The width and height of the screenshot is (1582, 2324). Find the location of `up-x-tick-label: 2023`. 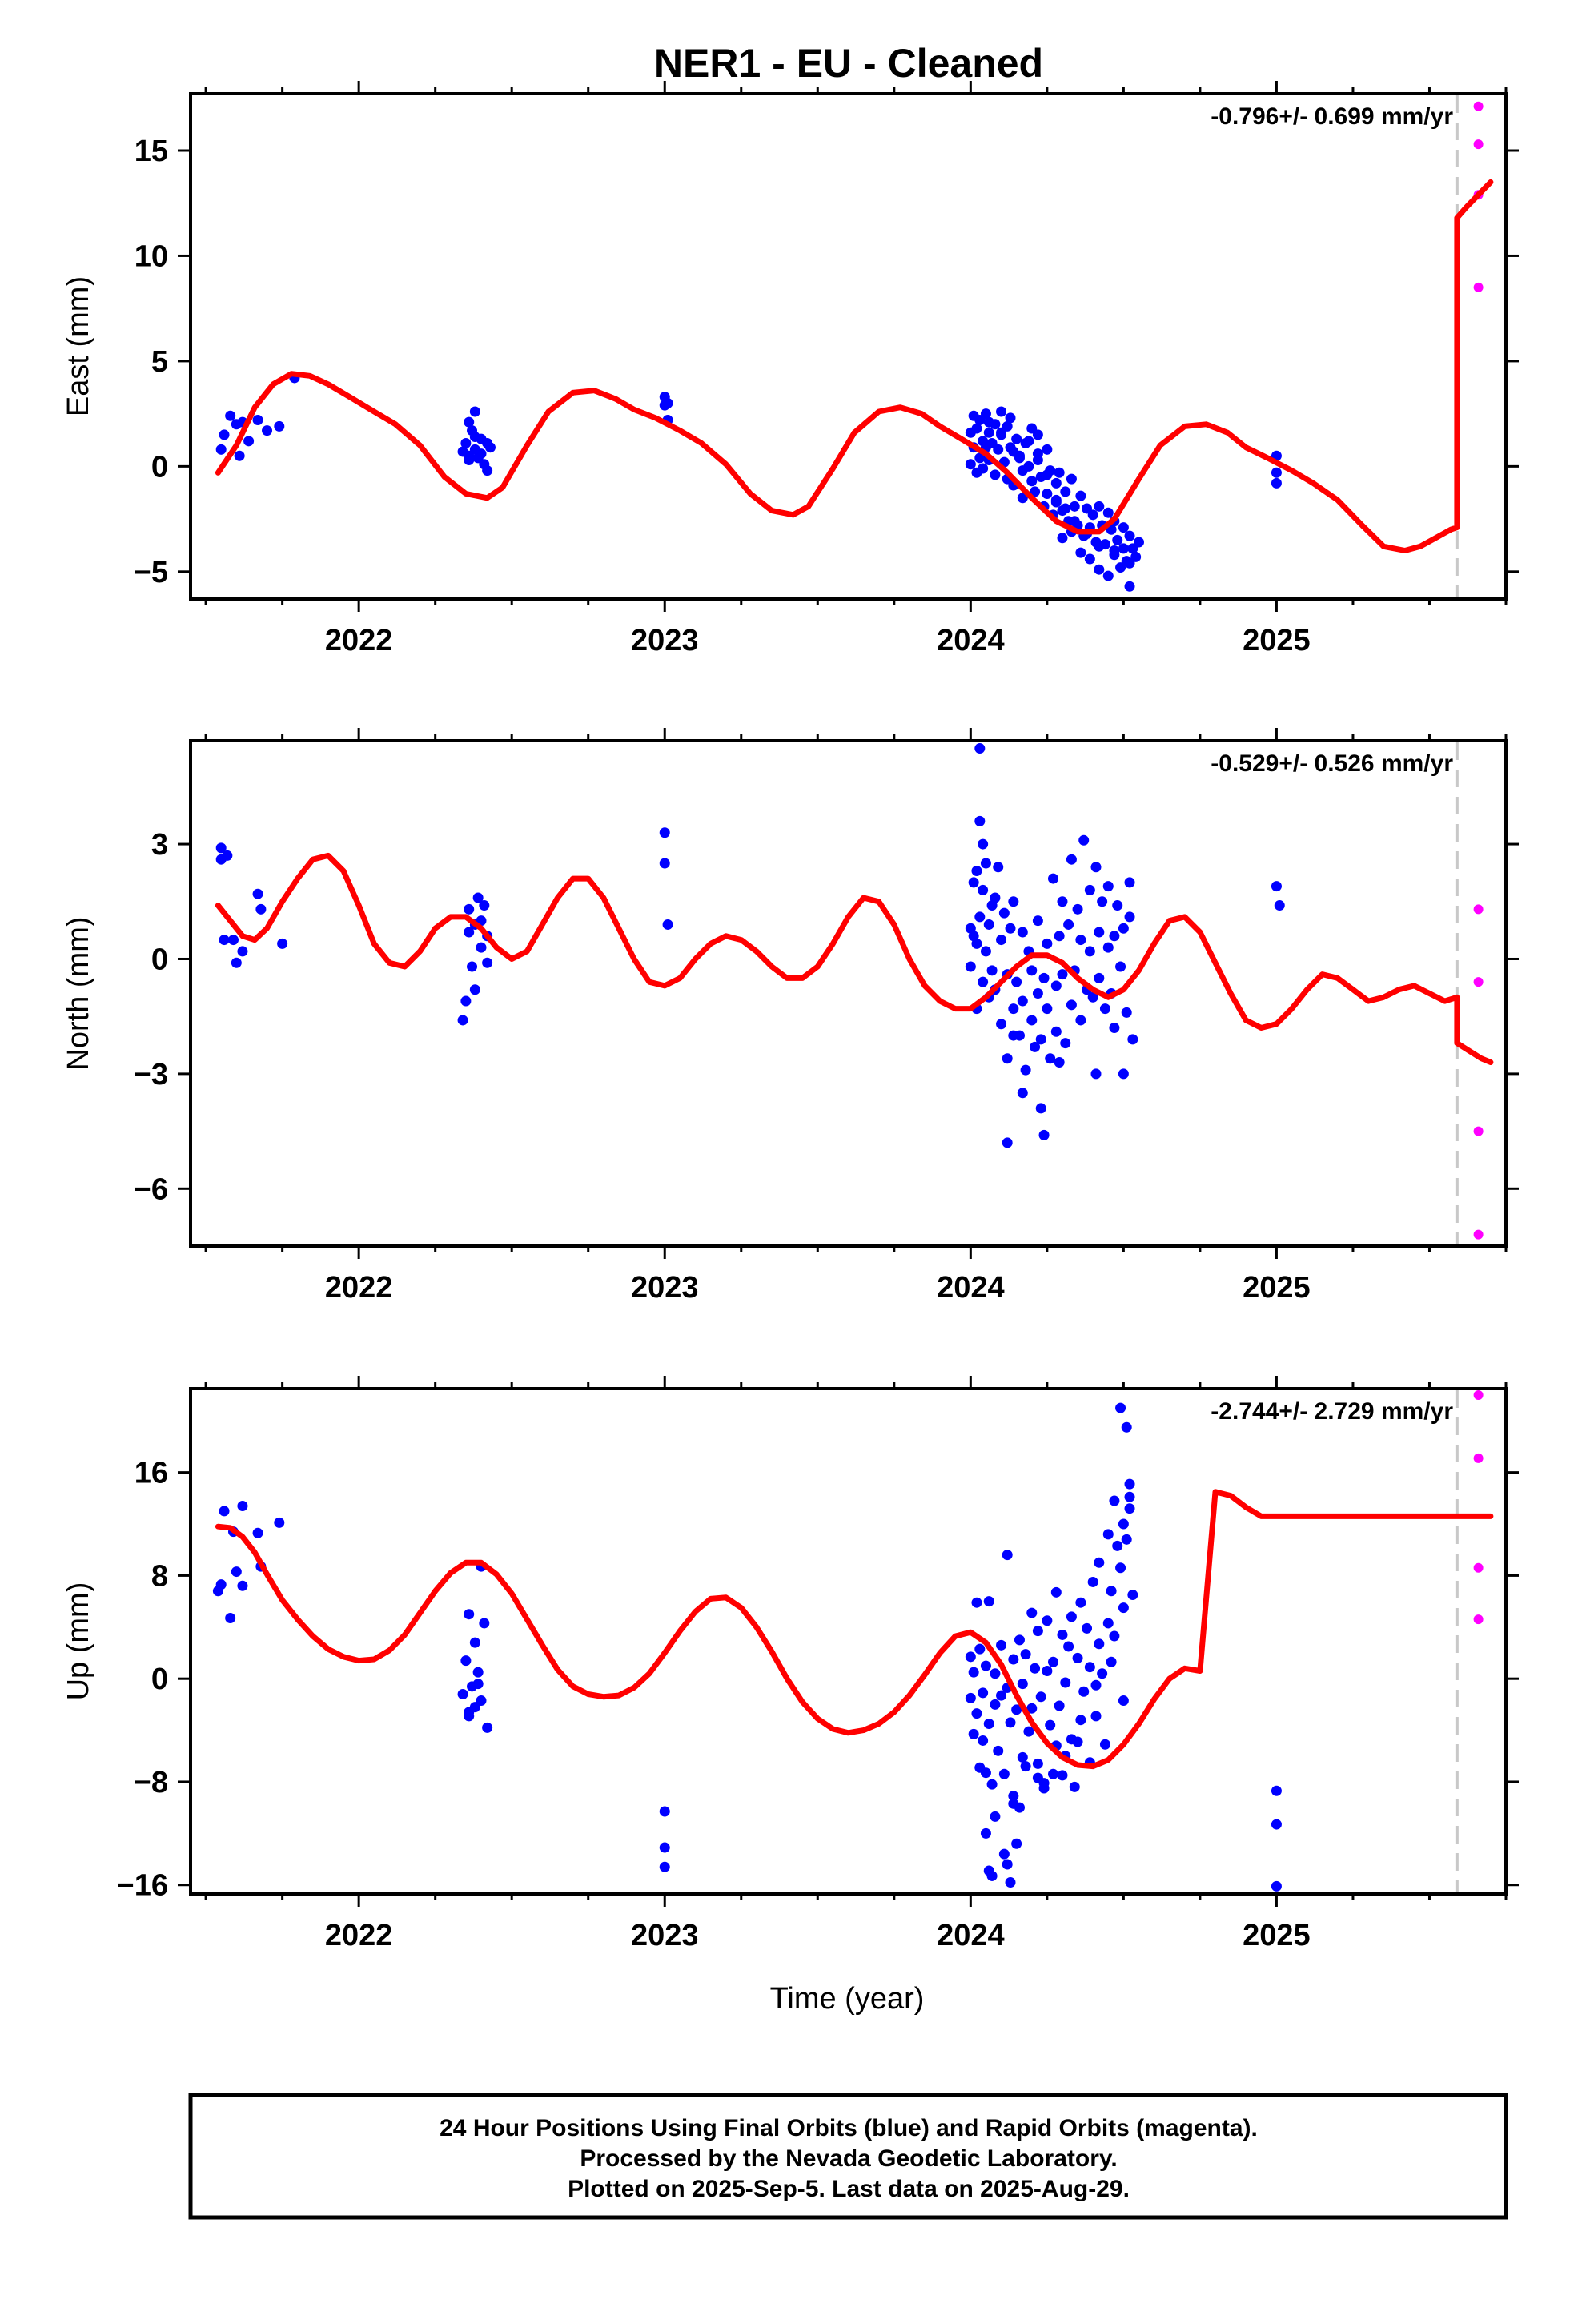

up-x-tick-label: 2023 is located at coordinates (665, 1936).